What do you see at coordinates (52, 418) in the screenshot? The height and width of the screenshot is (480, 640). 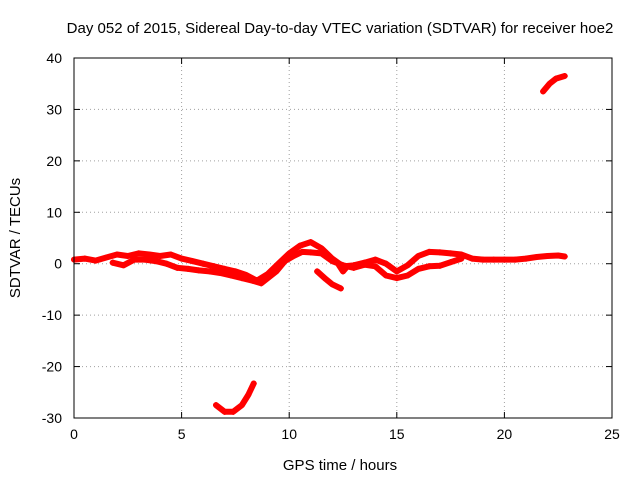 I see `y-tick-label: -30` at bounding box center [52, 418].